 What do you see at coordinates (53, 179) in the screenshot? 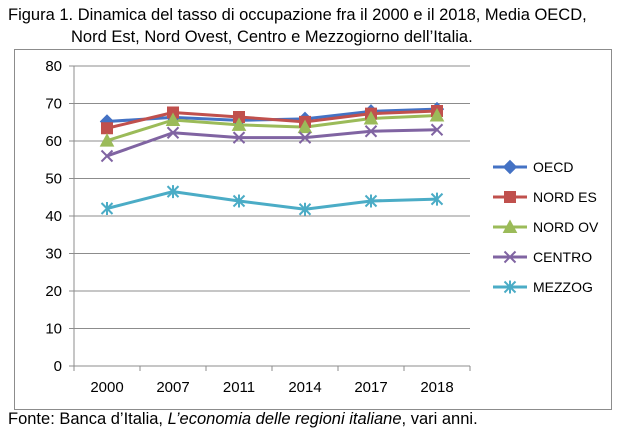
I see `y-tick-label: 50` at bounding box center [53, 179].